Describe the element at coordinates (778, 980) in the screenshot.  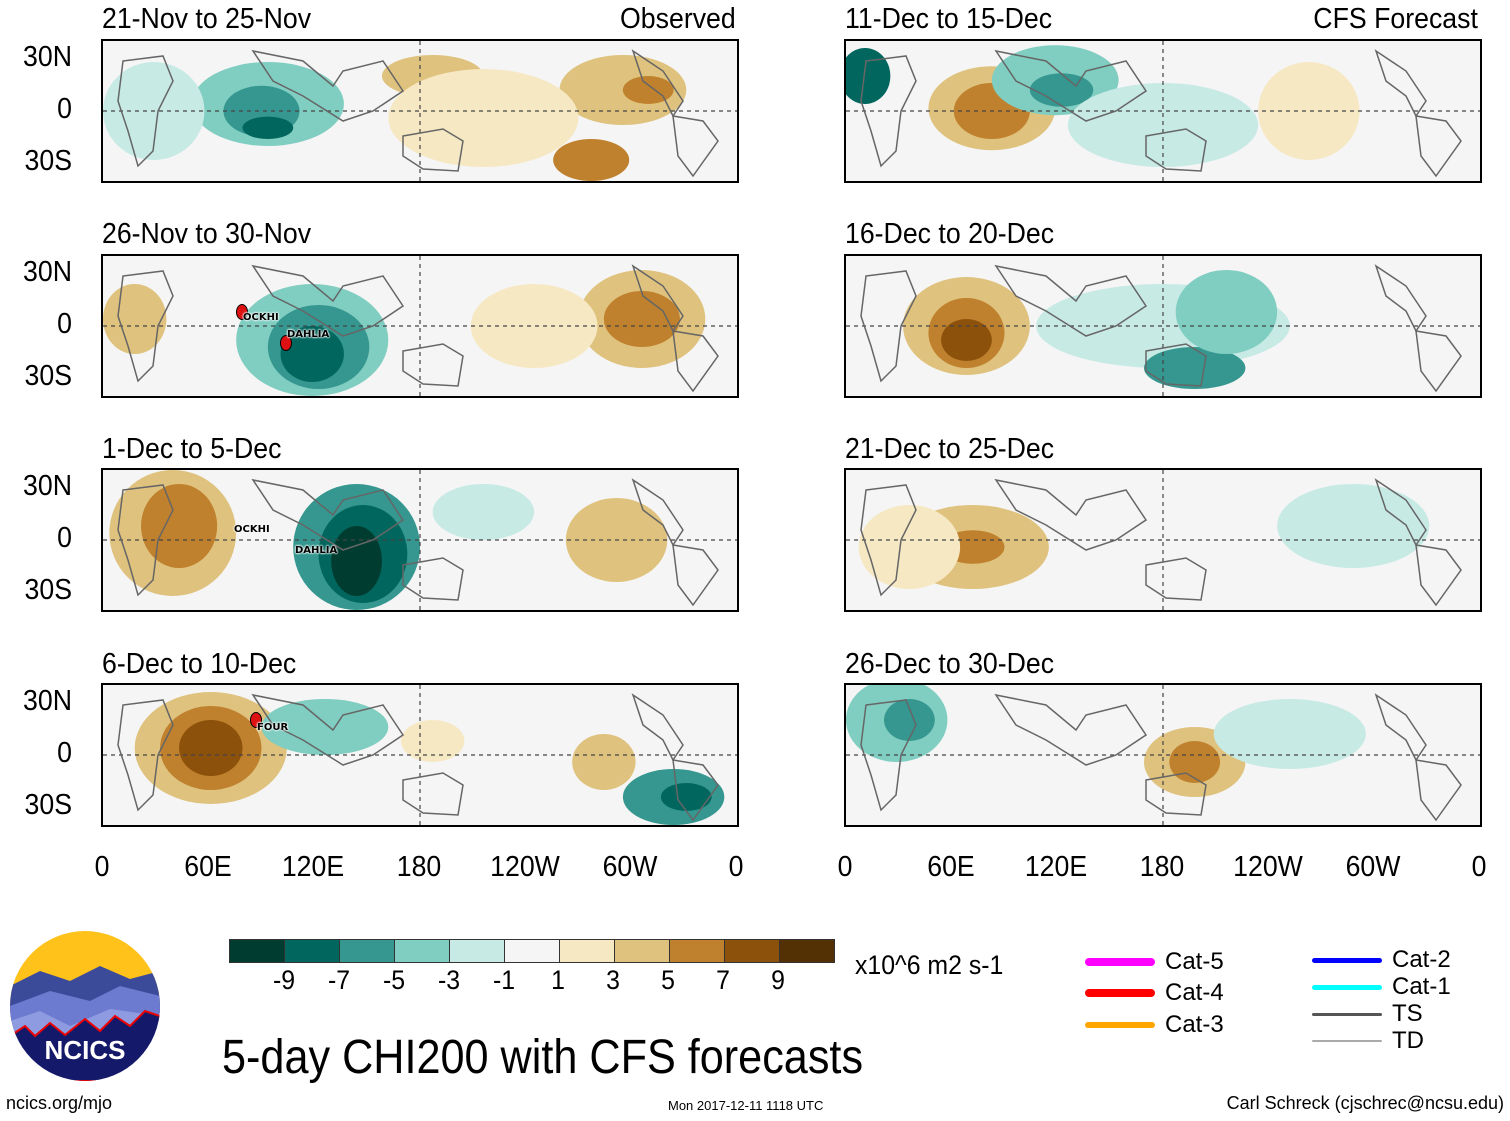
I see `colorbar-tick-label: 9` at that location.